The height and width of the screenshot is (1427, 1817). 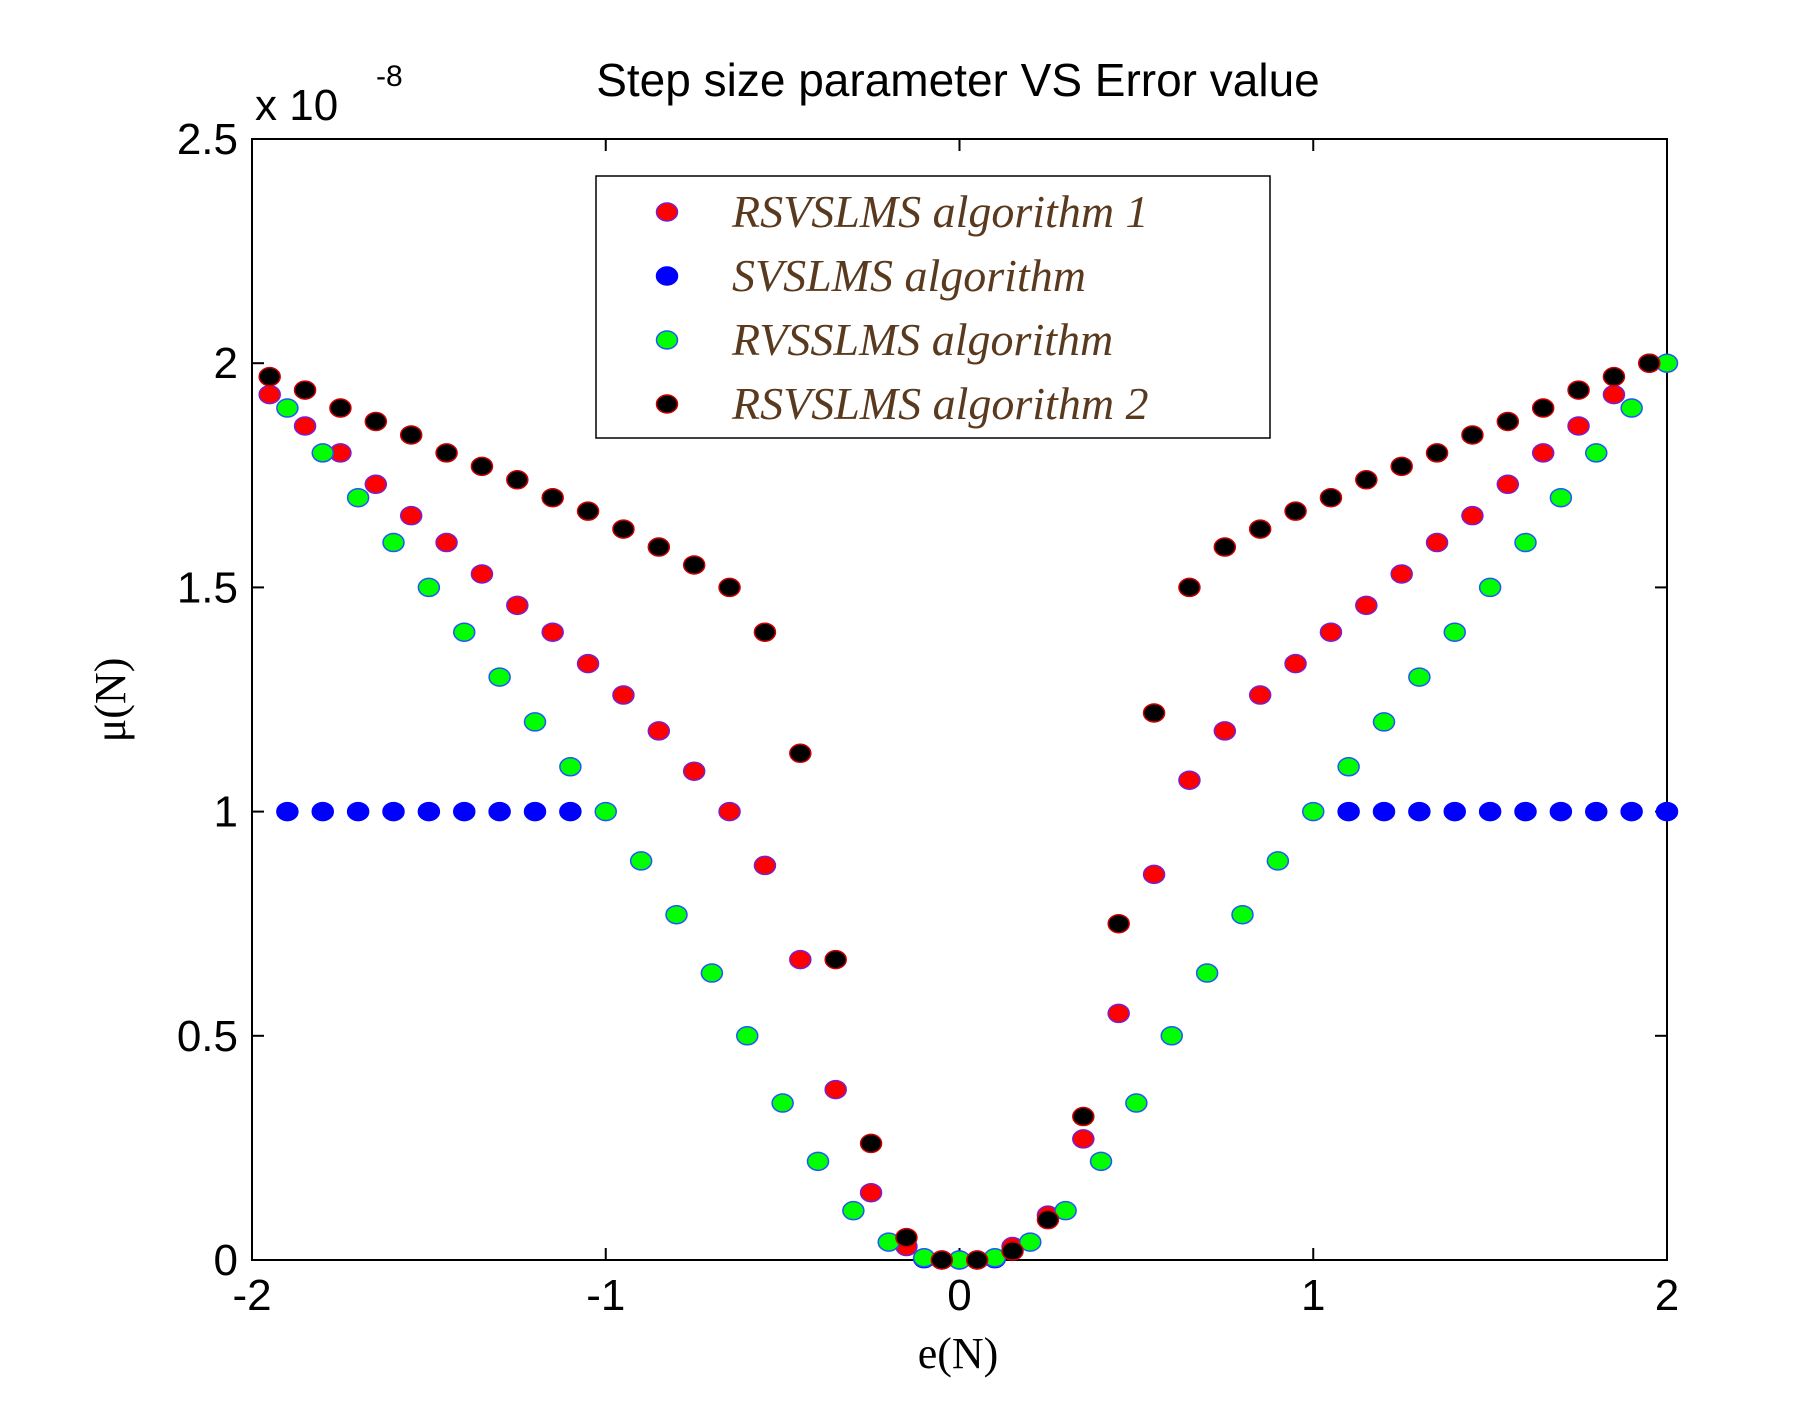 I want to click on legend-label-svslms-algorithm: SVSLMS algorithm, so click(x=909, y=275).